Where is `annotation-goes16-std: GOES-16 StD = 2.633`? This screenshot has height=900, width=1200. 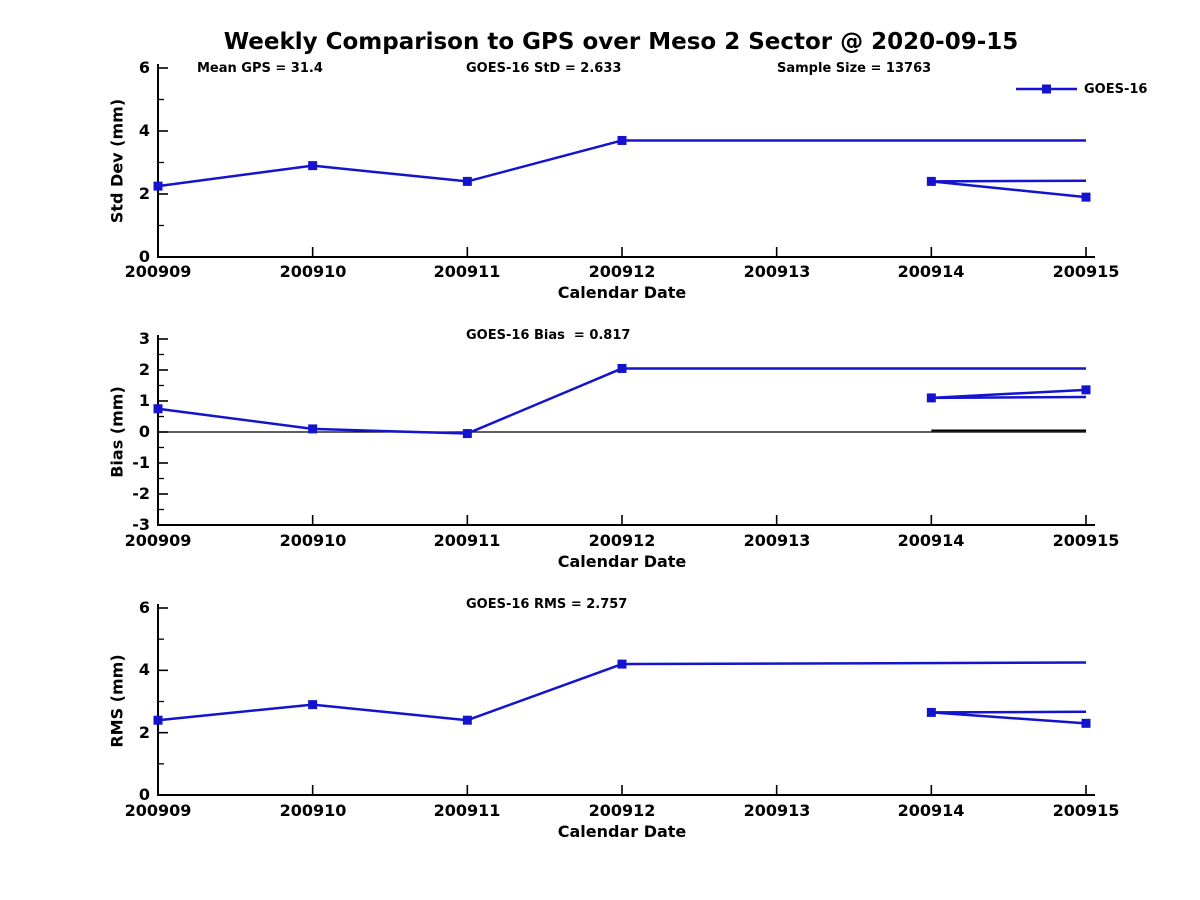
annotation-goes16-std: GOES-16 StD = 2.633 is located at coordinates (544, 68).